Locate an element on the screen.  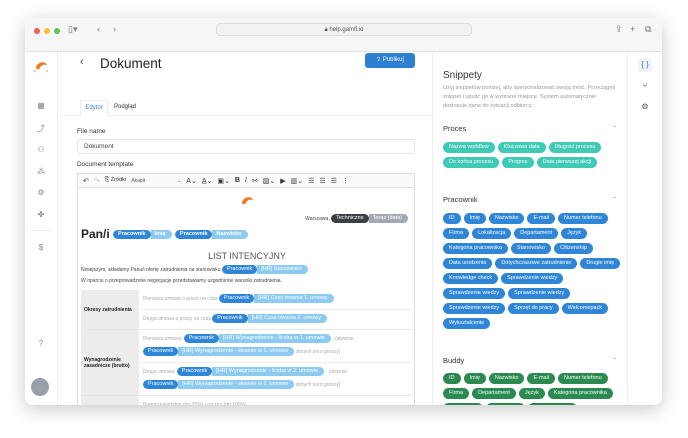
sidebar-toggle-icon: ▯▾ is located at coordinates (73, 29).